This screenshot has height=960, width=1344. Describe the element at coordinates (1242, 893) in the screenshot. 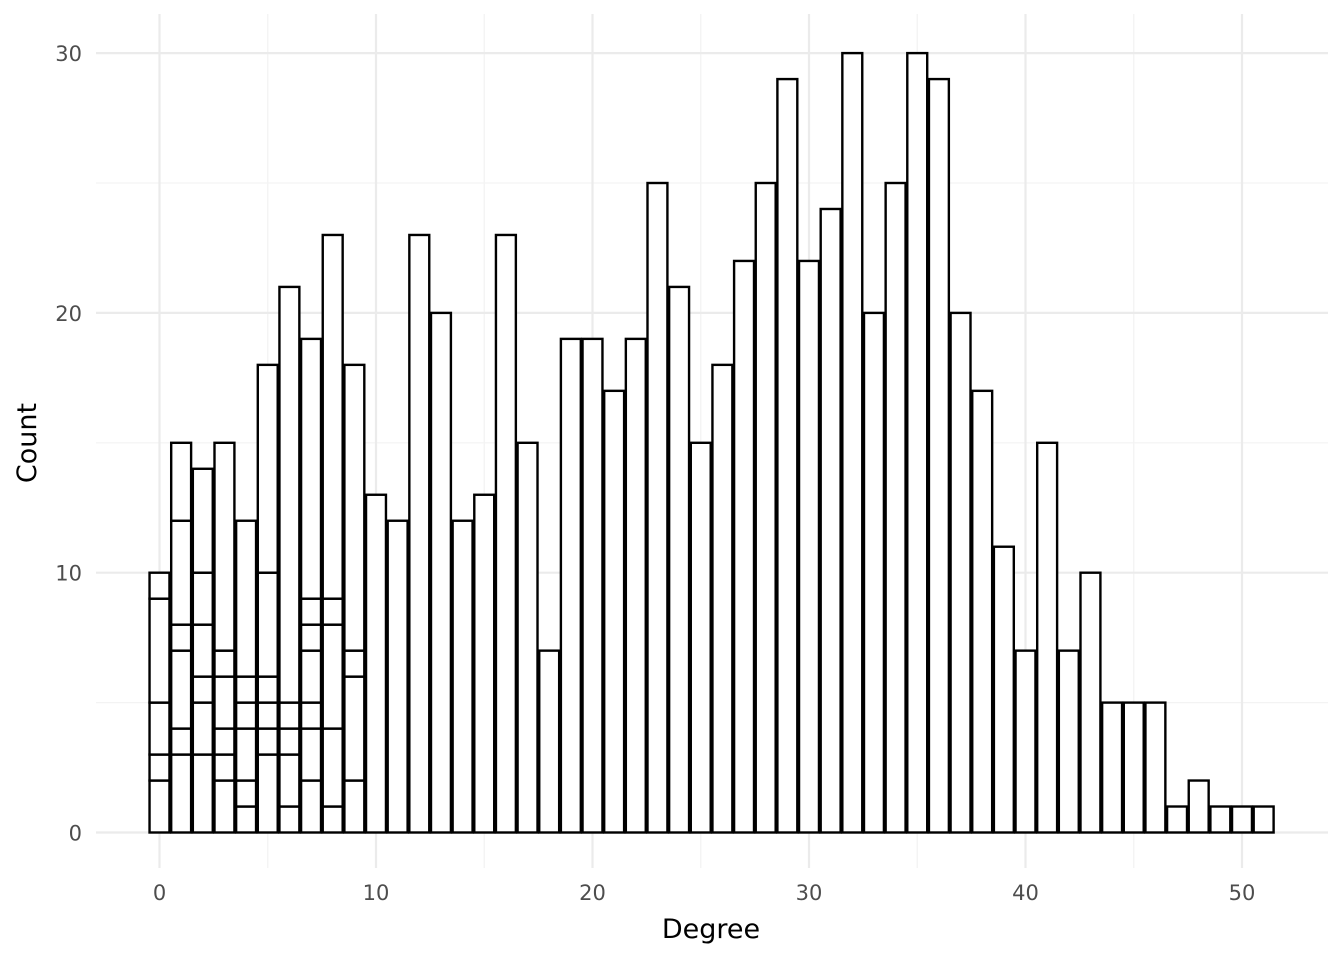

I see `x-tick-label: 50` at that location.